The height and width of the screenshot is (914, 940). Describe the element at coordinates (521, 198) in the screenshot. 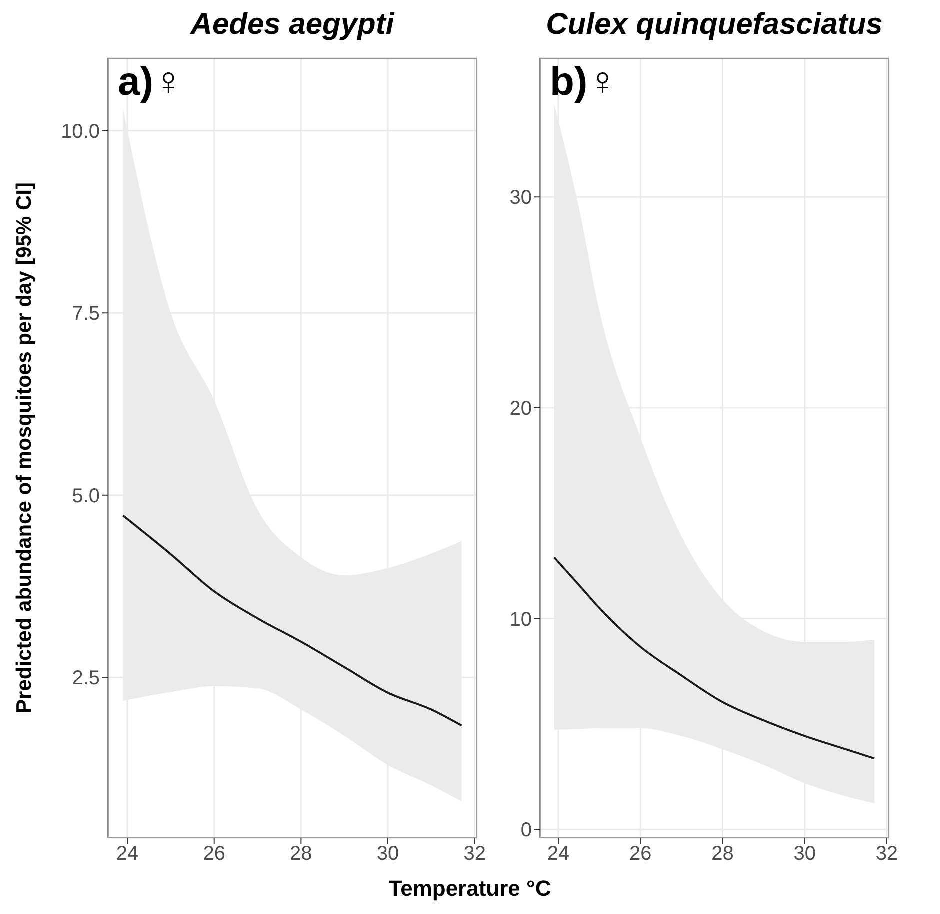

I see `y-tick-label: 30` at that location.